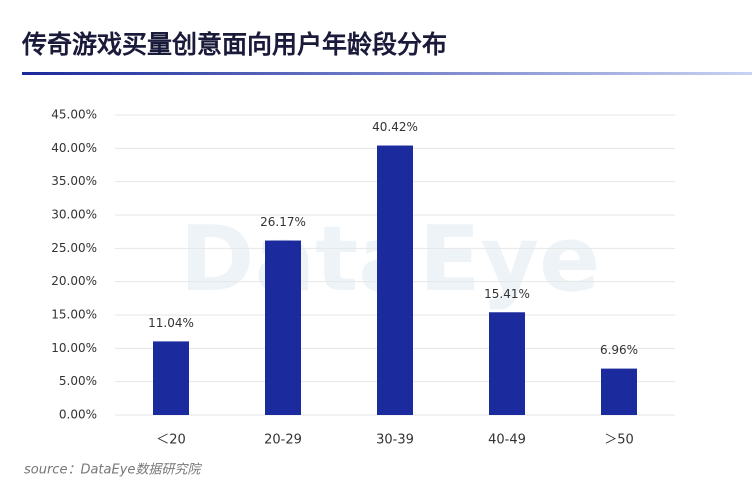 Image resolution: width=754 pixels, height=489 pixels. What do you see at coordinates (387, 73) in the screenshot?
I see `title-underline` at bounding box center [387, 73].